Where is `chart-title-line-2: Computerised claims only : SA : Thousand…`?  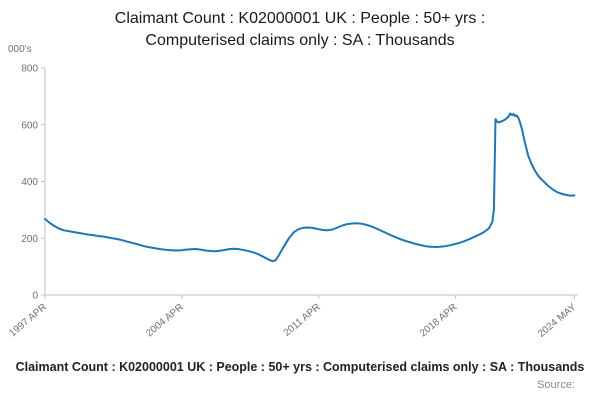 chart-title-line-2: Computerised claims only : SA : Thousand… is located at coordinates (300, 40).